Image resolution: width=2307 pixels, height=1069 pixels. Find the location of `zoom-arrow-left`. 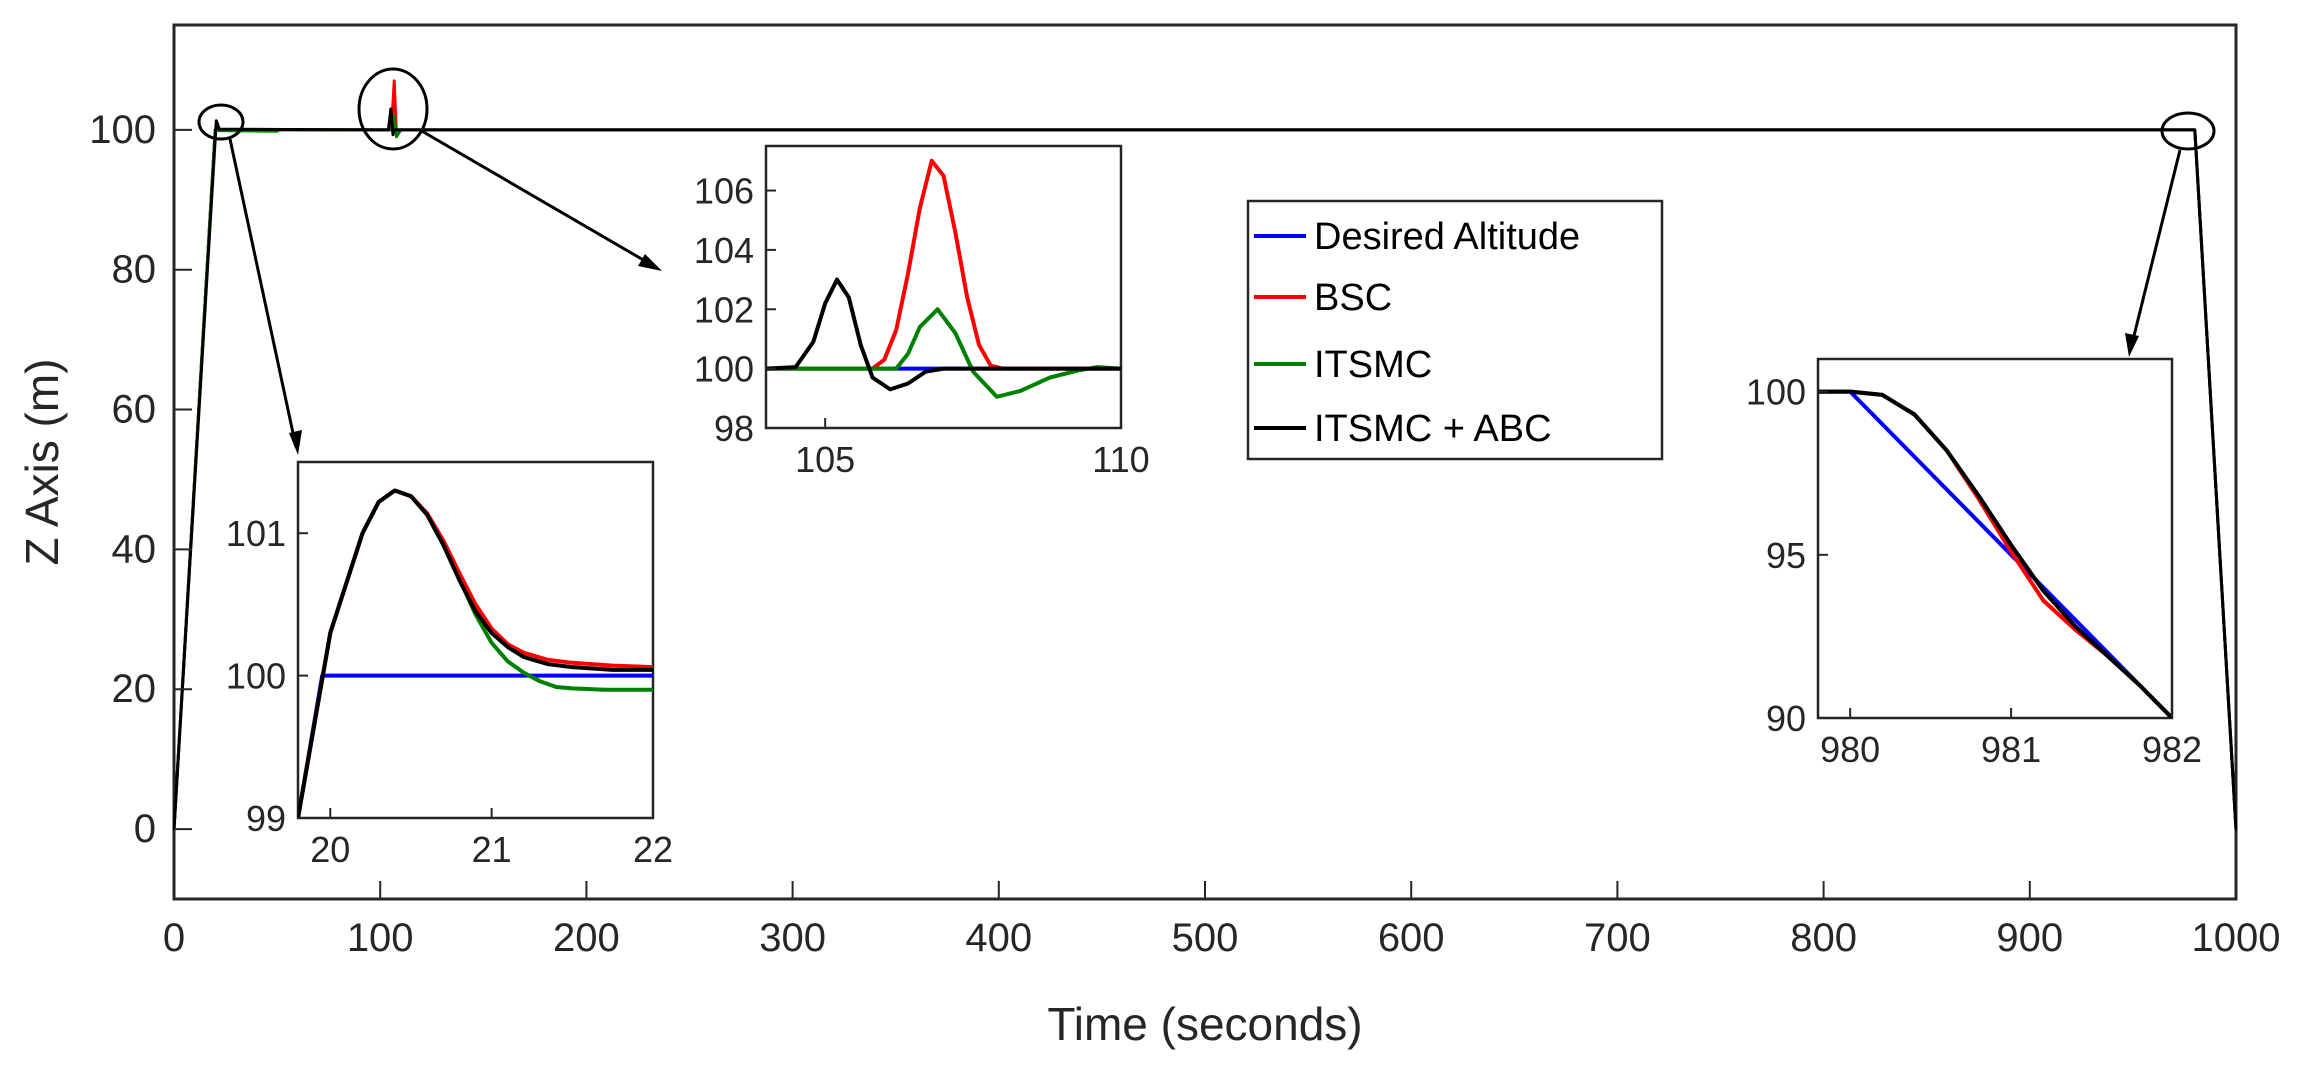

zoom-arrow-left is located at coordinates (263, 293).